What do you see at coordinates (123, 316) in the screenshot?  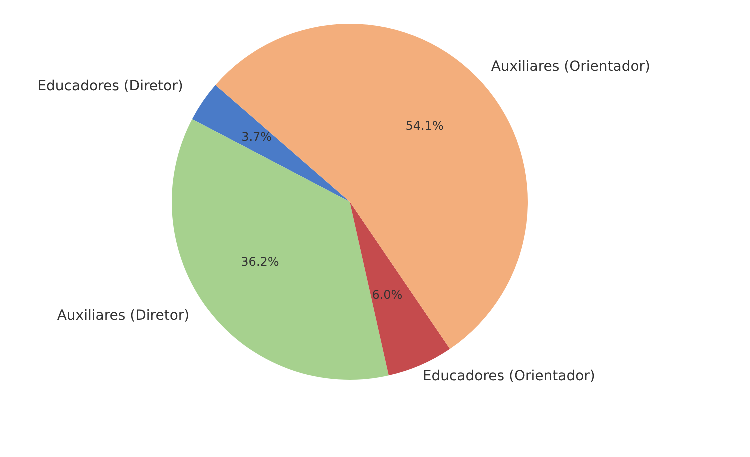 I see `slice-label: Auxiliares (Diretor)` at bounding box center [123, 316].